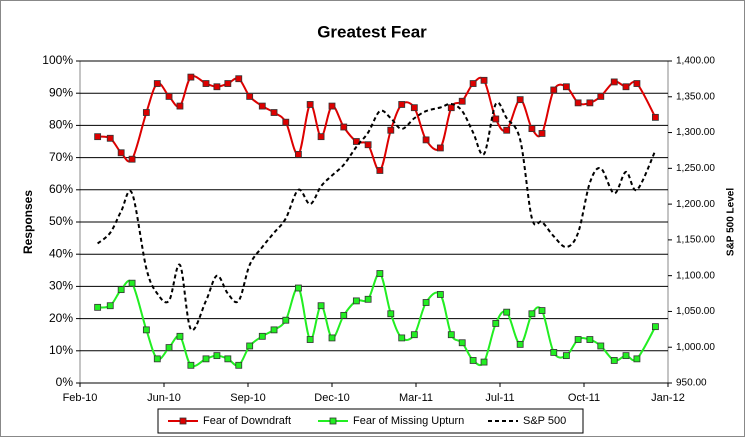 This screenshot has width=745, height=437. I want to click on y-tick-label: 60%, so click(61, 189).